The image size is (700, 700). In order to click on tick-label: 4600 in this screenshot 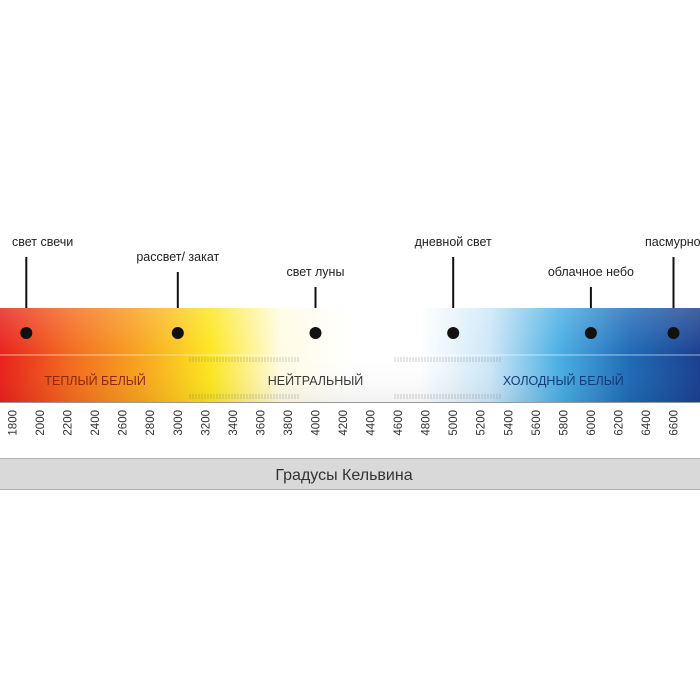, I will do `click(399, 423)`.